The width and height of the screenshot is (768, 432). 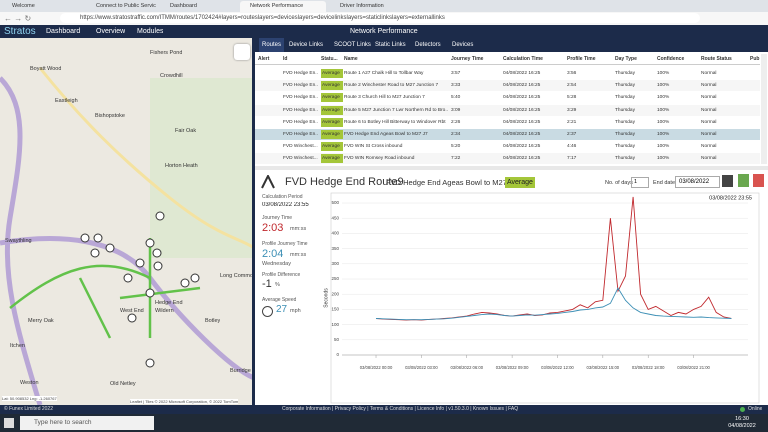 What do you see at coordinates (384, 98) in the screenshot?
I see `table-cell: Route 3 Church Hill to M27 Junction 7` at bounding box center [384, 98].